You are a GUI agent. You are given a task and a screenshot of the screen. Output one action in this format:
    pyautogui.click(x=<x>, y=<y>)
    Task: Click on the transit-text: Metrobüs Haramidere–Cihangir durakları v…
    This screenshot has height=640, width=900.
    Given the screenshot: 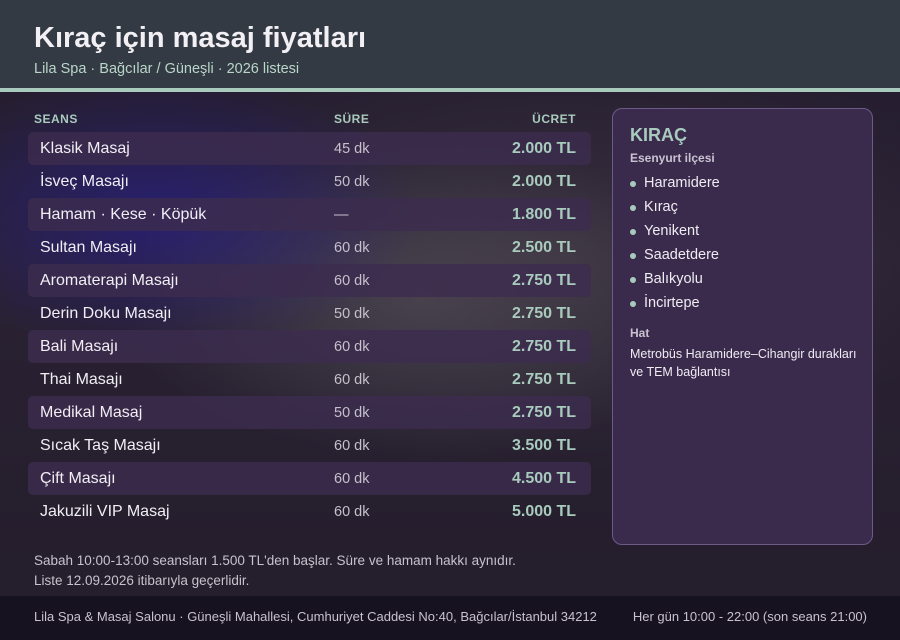 What is the action you would take?
    pyautogui.click(x=743, y=363)
    